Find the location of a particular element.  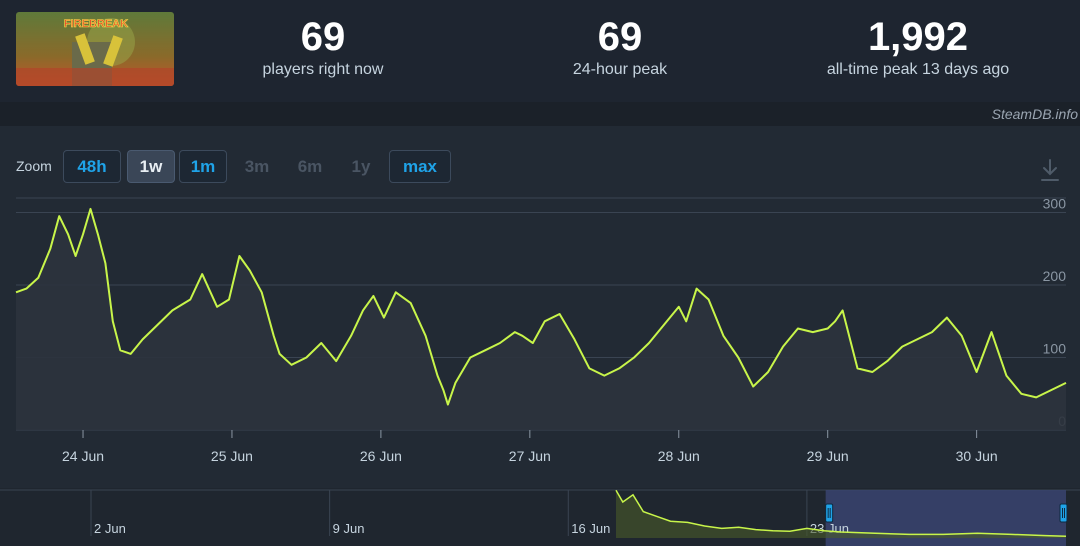

navigator-line is located at coordinates (841, 513).